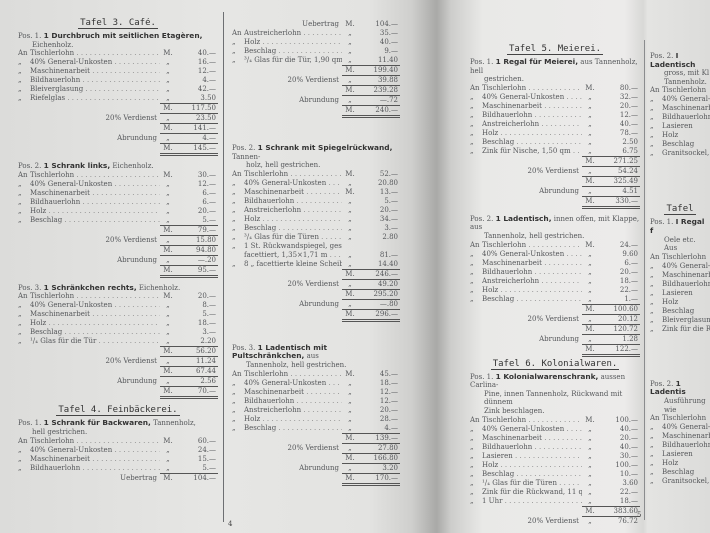 This screenshot has width=710, height=533. Describe the element at coordinates (118, 108) in the screenshot. I see `subtotal-row: M. 117.50` at that location.